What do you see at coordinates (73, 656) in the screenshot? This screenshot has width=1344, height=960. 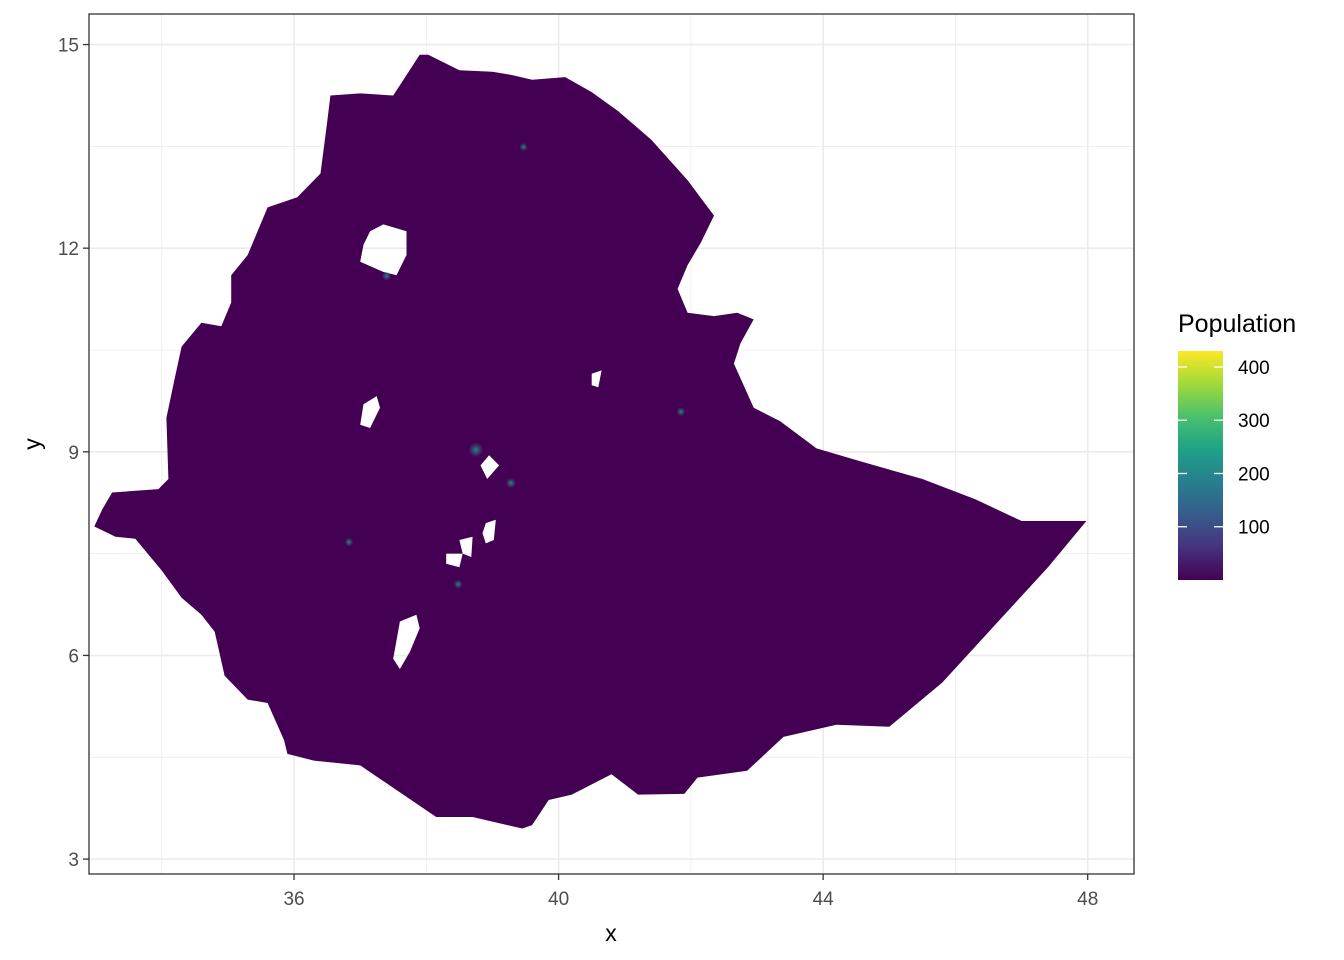 I see `y-tick-label: 6` at bounding box center [73, 656].